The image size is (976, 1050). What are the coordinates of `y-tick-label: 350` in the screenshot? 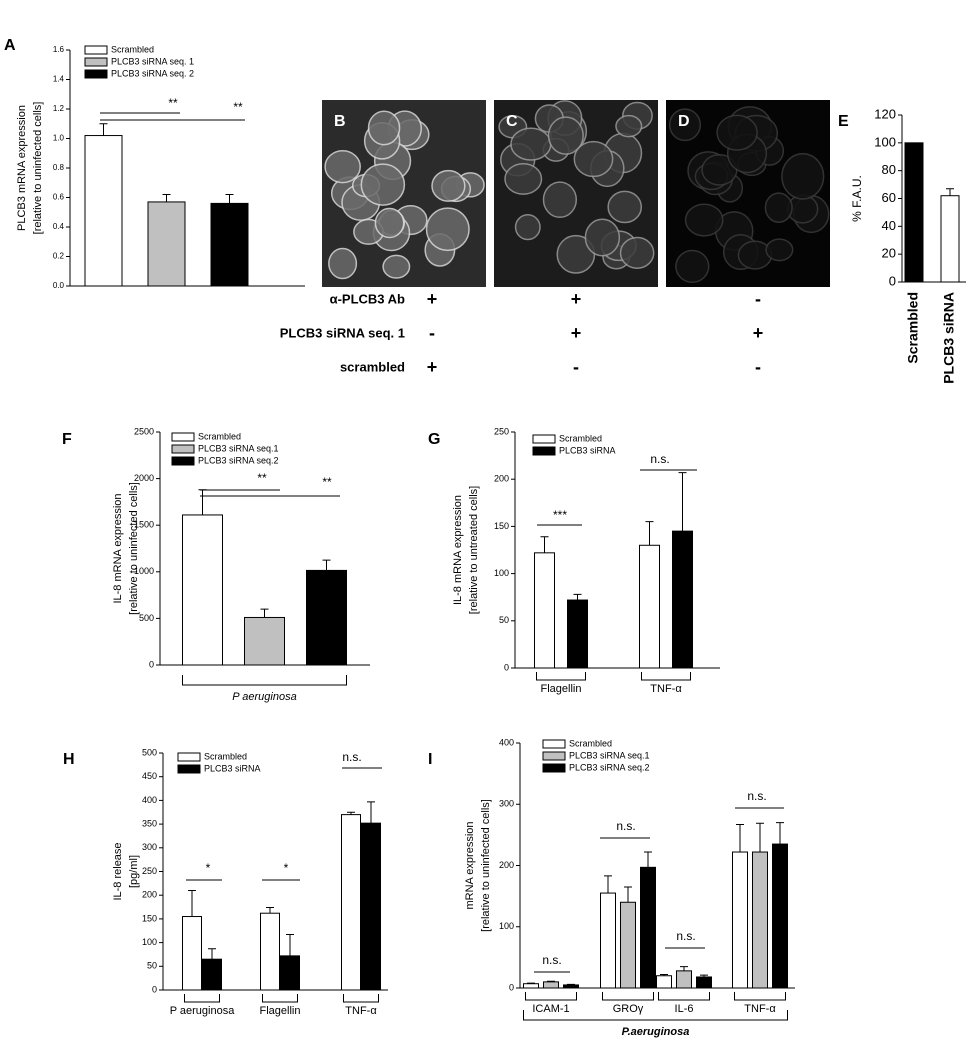 It's located at (149, 823).